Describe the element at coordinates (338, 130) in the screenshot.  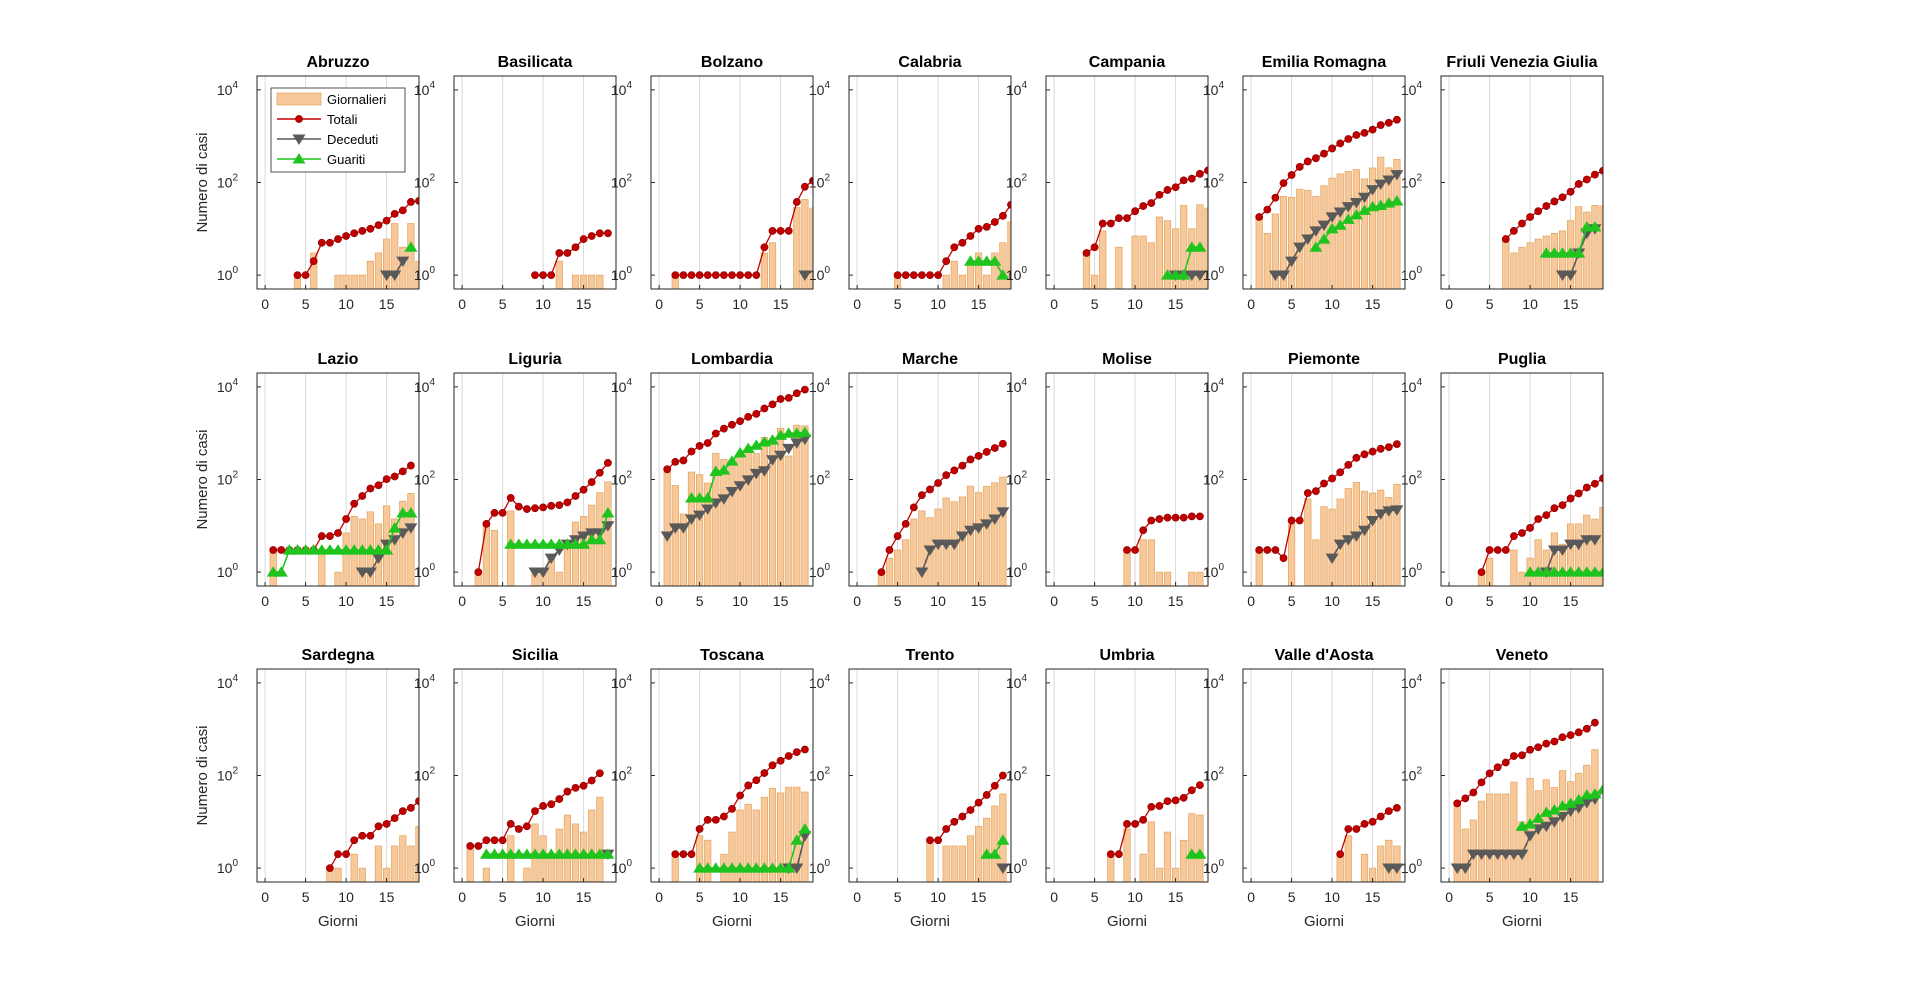
I see `legend: Giornalieri Totali Deceduti Guariti` at that location.